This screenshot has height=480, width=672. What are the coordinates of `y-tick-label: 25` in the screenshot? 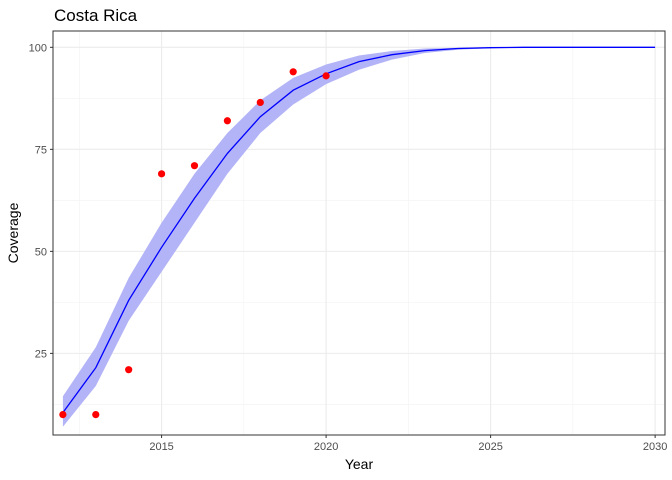 It's located at (41, 354).